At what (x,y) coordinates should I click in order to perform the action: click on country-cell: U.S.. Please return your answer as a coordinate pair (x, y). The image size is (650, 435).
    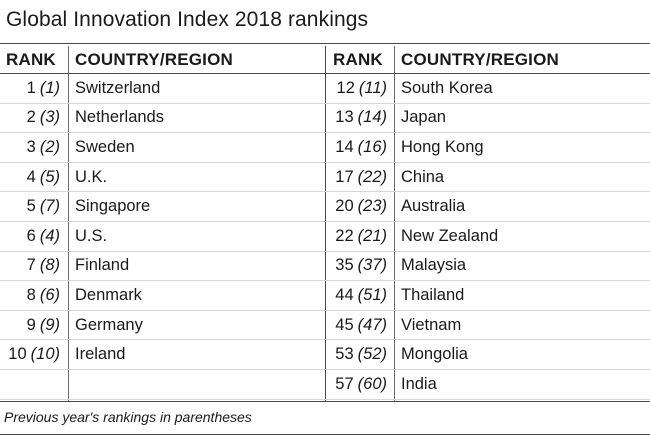
    Looking at the image, I should click on (91, 235).